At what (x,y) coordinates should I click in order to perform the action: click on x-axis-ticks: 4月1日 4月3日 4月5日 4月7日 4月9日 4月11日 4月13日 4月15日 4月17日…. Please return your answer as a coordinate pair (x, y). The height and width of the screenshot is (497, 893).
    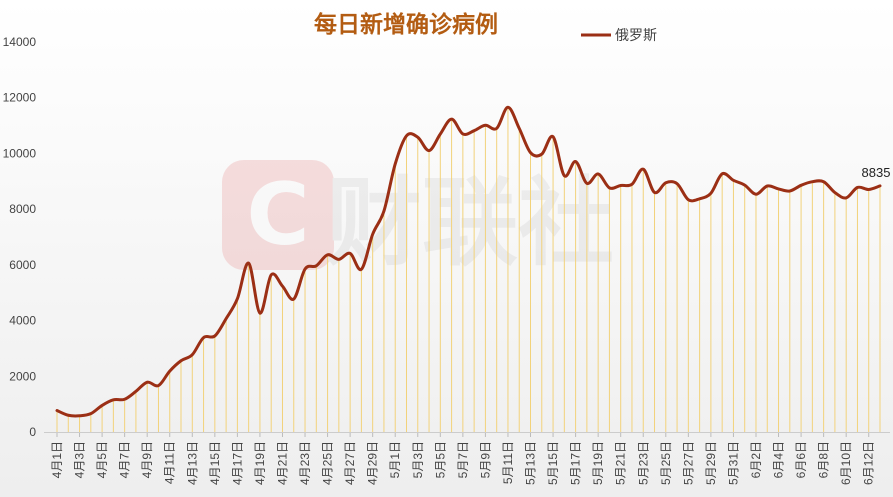
    Looking at the image, I should click on (463, 458).